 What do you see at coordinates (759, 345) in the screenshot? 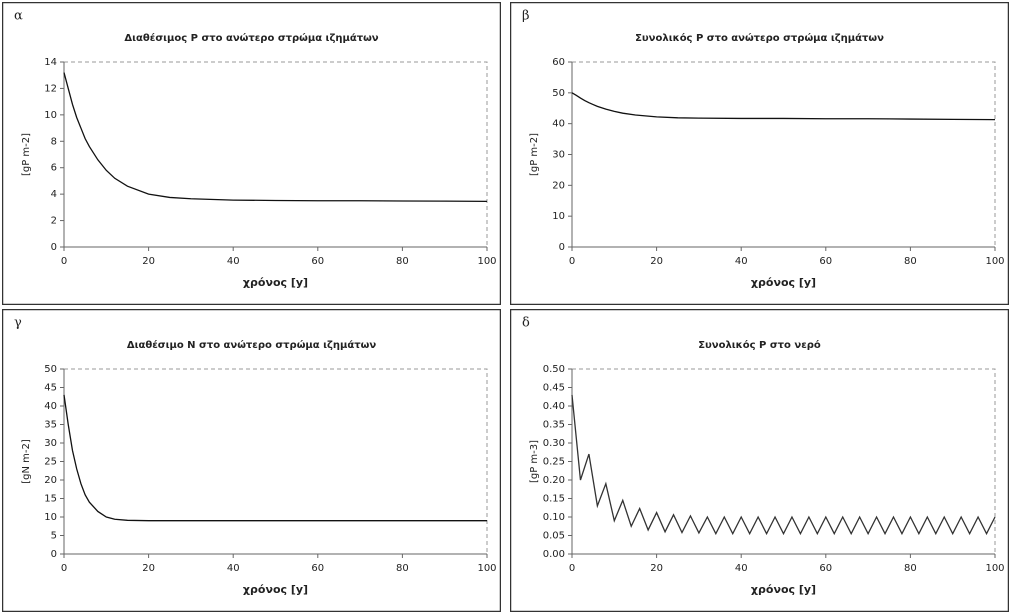
I see `chart-title: Συνολικός P στο νερό` at bounding box center [759, 345].